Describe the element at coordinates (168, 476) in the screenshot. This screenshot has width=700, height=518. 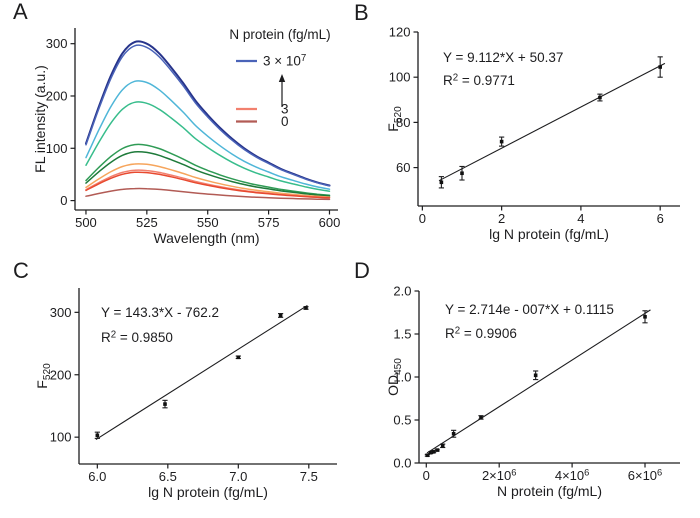
I see `x-tick-label: 6.5` at that location.